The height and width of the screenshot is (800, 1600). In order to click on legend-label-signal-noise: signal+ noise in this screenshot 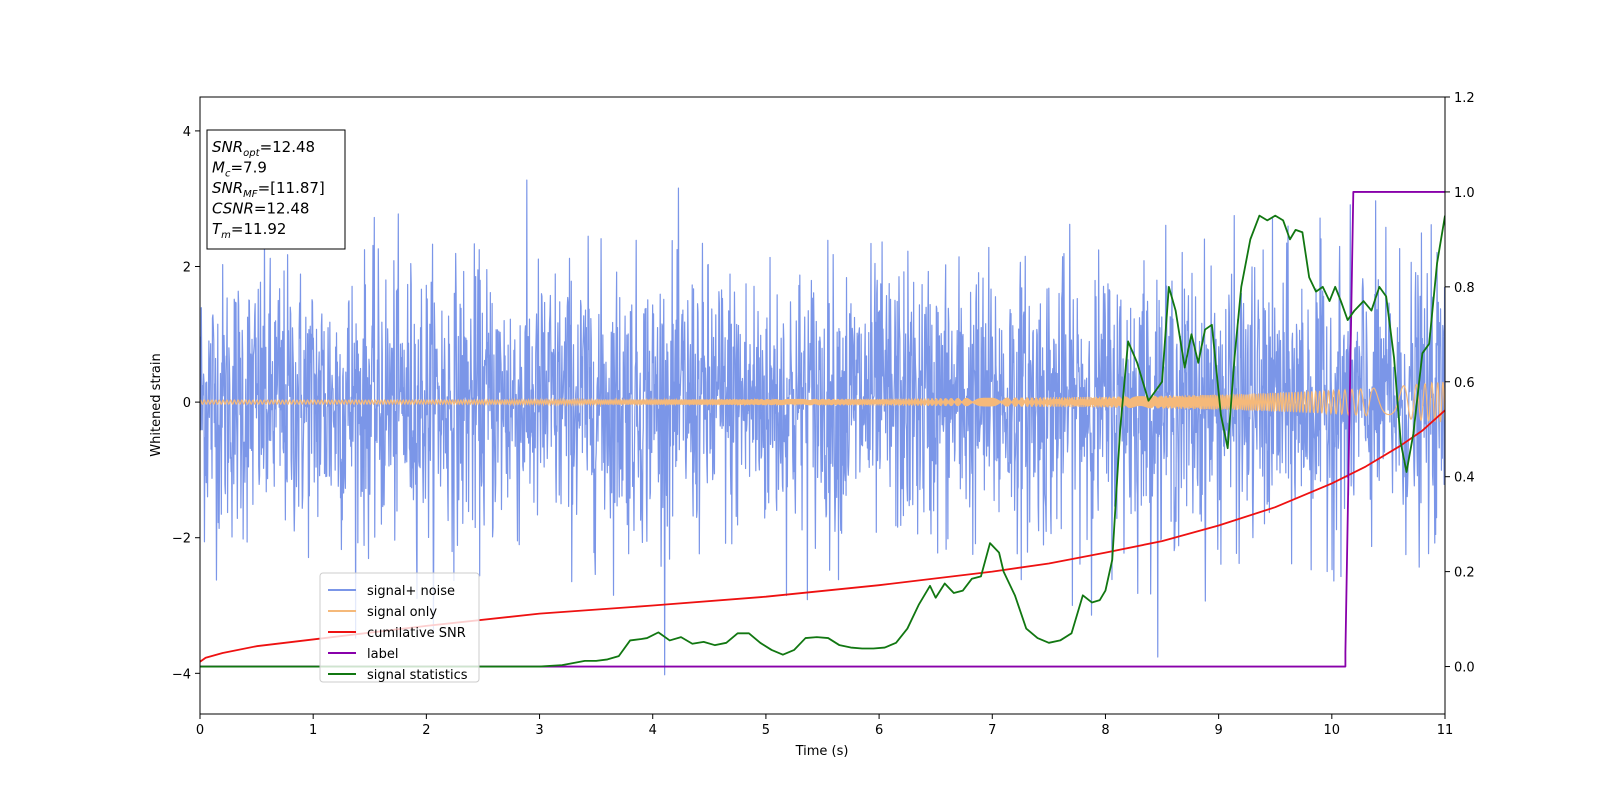, I will do `click(411, 591)`.